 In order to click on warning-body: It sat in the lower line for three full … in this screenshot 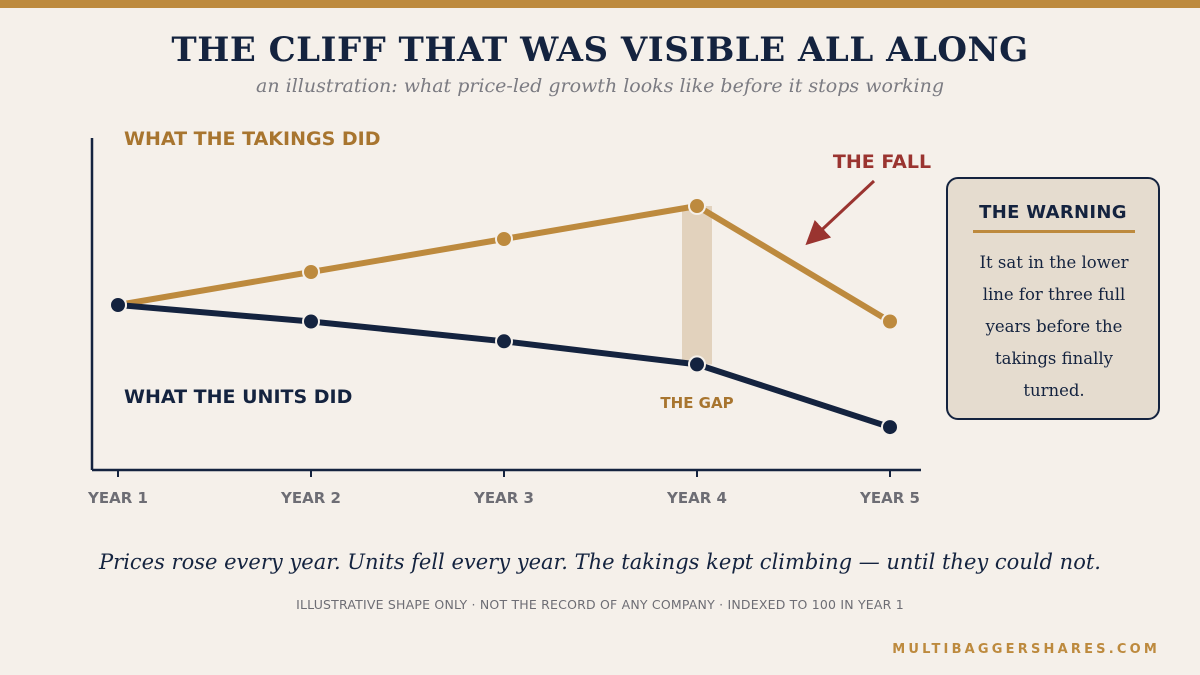, I will do `click(1054, 326)`.